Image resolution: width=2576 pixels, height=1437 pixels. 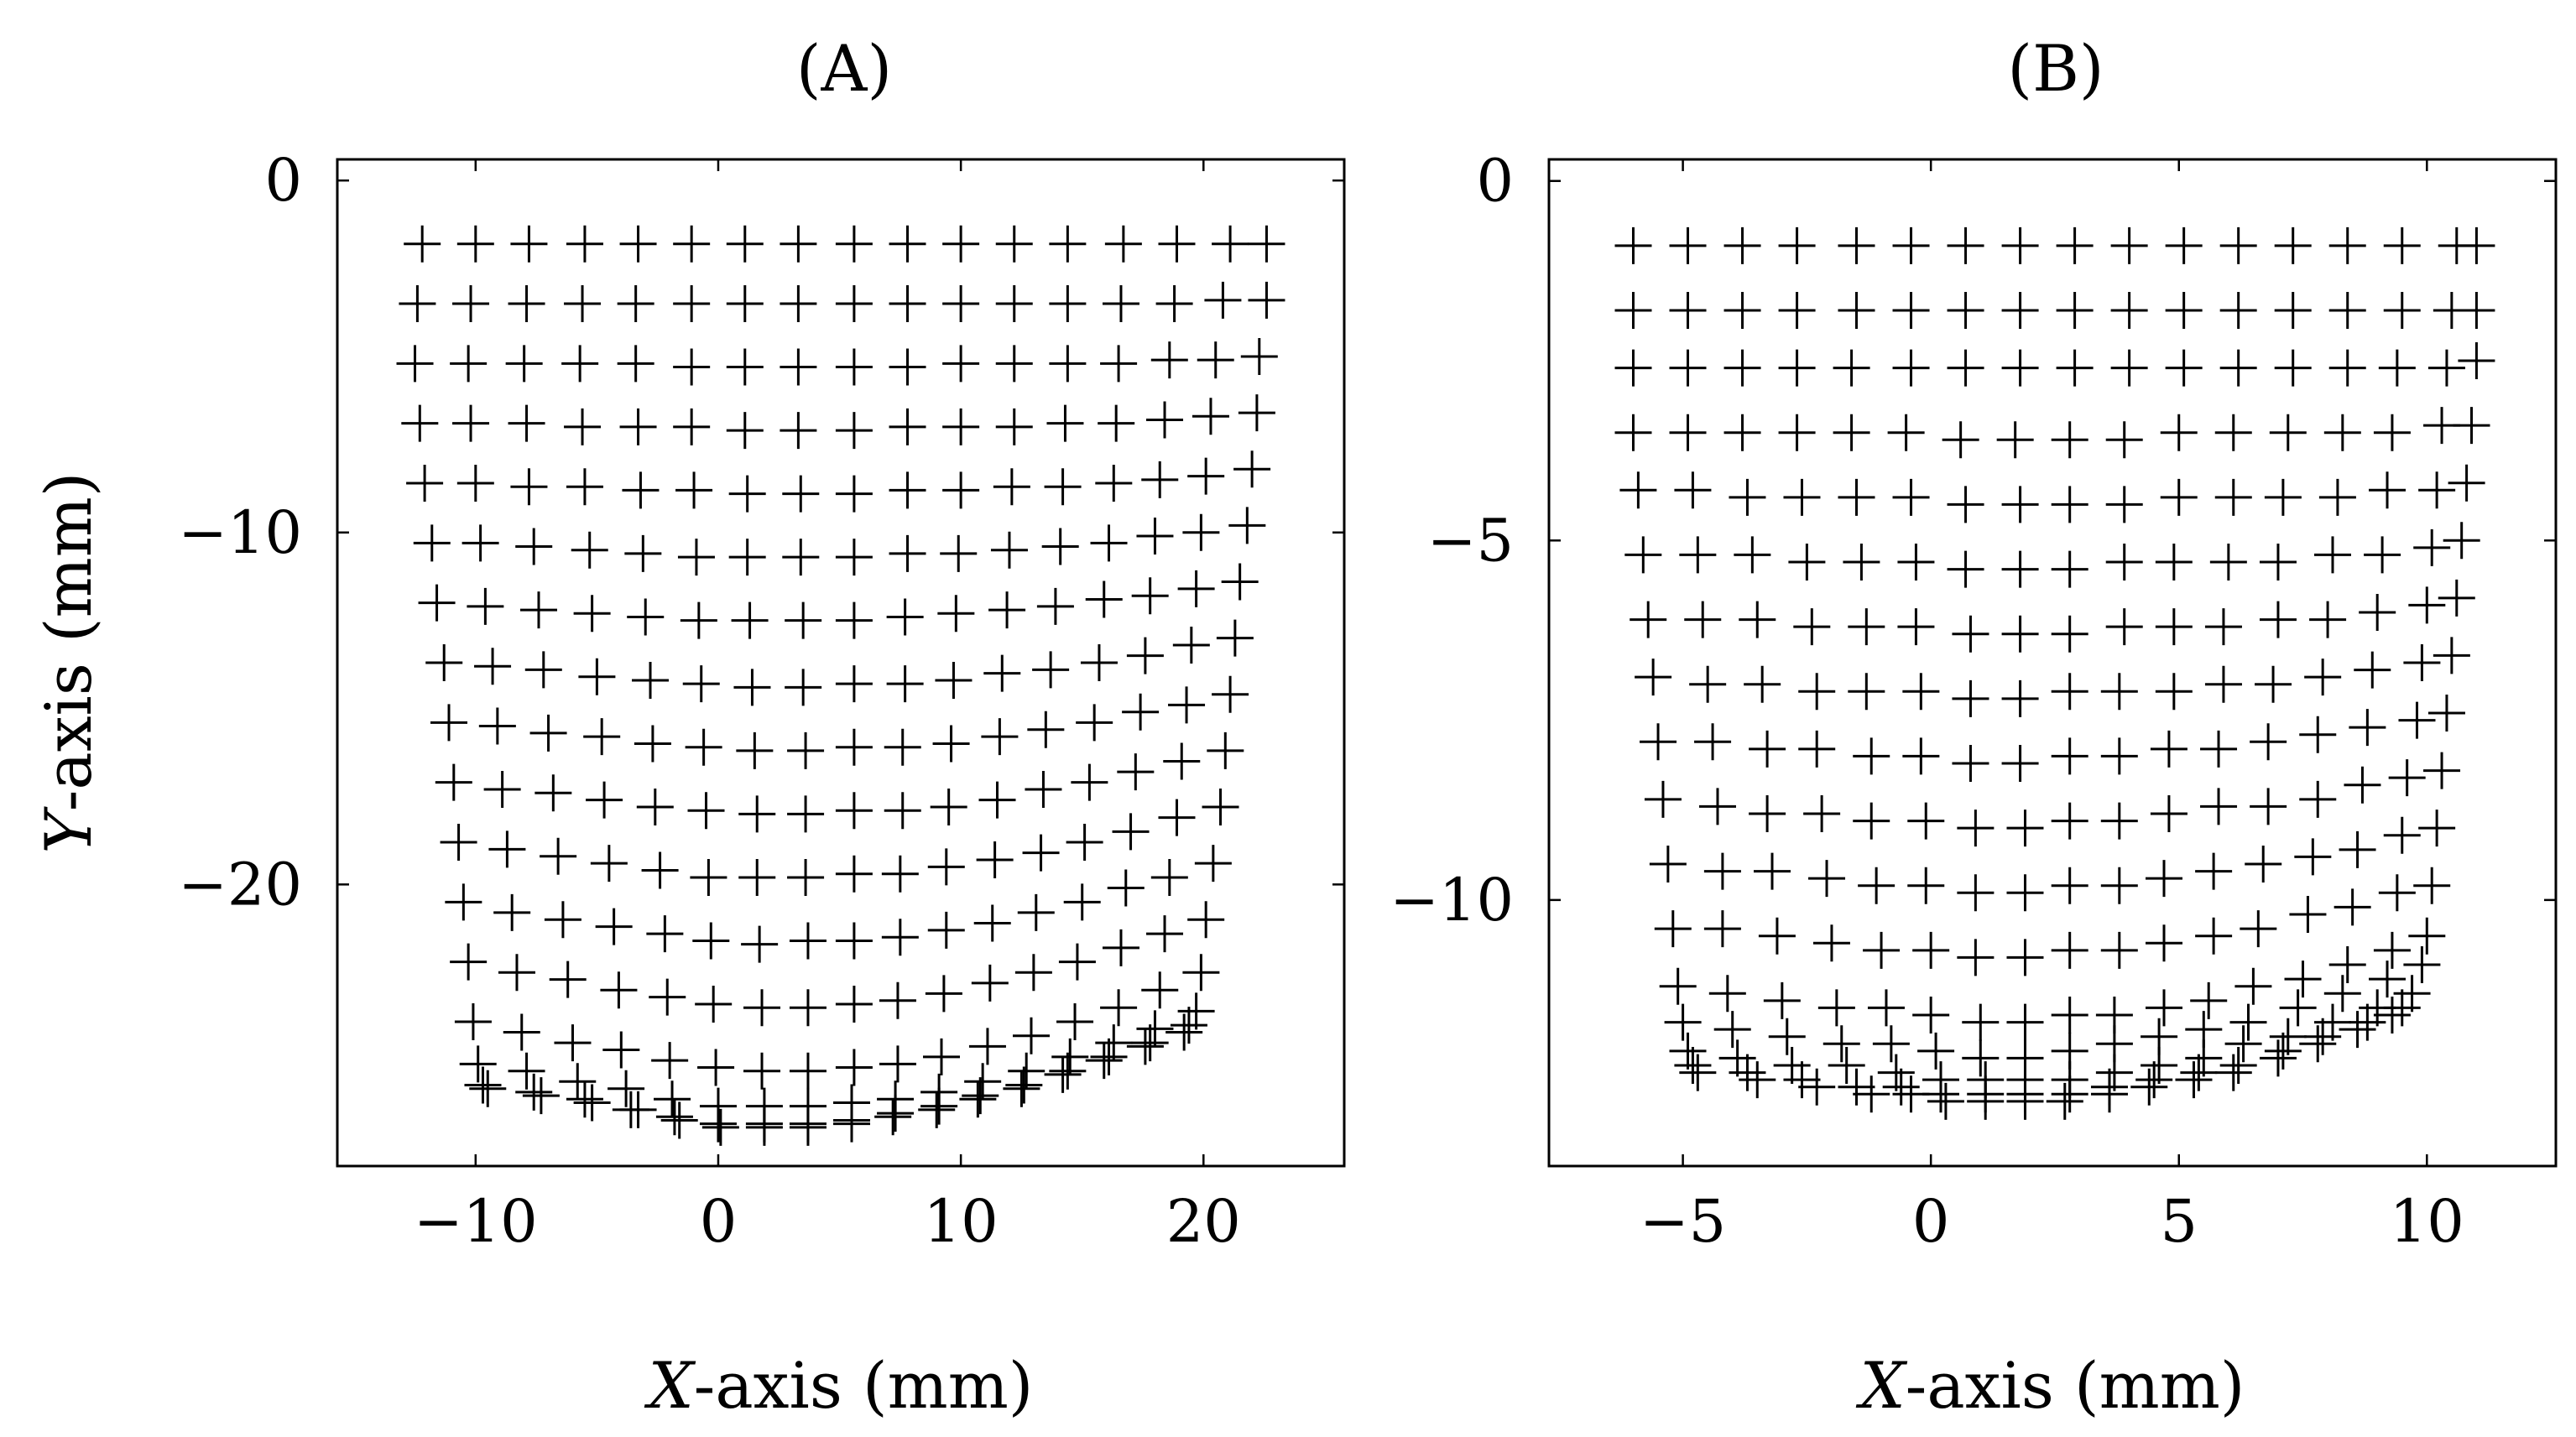 I want to click on panel-a-y-axis-label: Y-axis (mm), so click(x=68, y=663).